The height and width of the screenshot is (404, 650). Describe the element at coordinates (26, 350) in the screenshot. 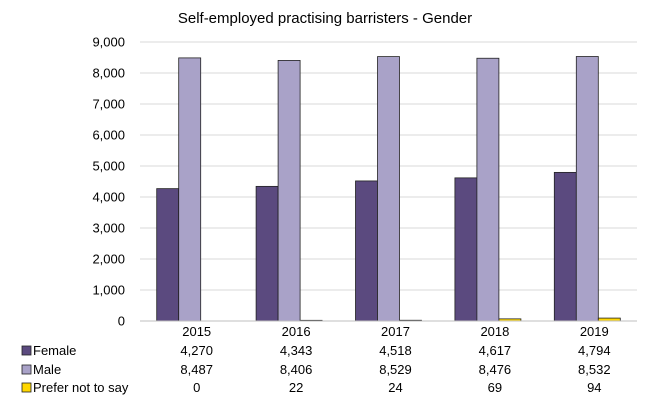

I see `legend-key-female` at that location.